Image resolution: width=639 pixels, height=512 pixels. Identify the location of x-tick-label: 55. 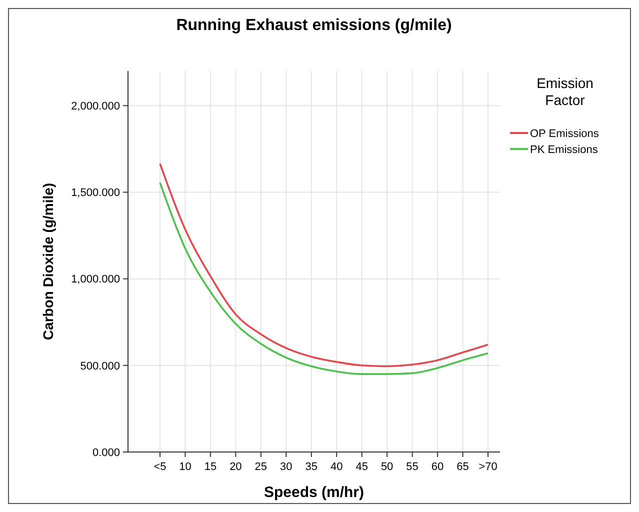
(412, 467).